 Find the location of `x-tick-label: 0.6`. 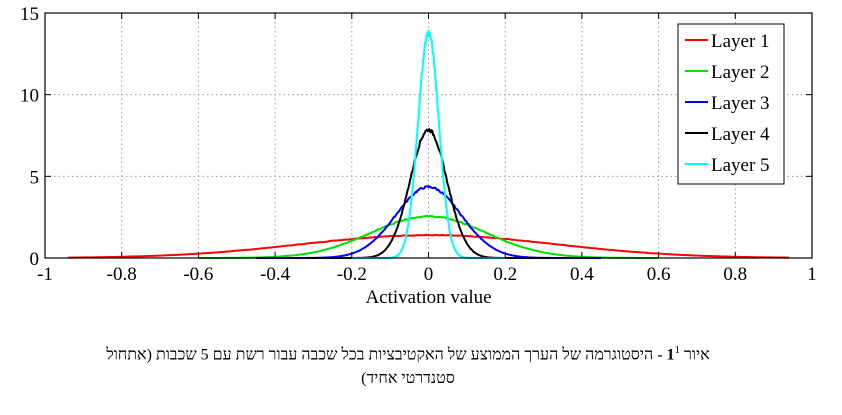

x-tick-label: 0.6 is located at coordinates (659, 274).